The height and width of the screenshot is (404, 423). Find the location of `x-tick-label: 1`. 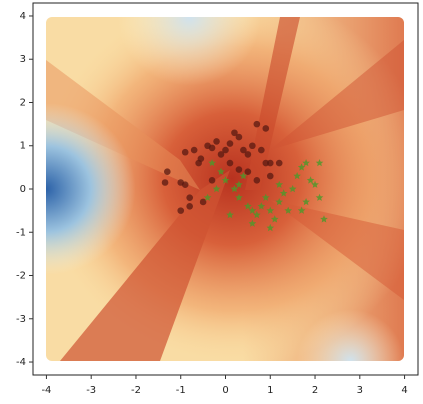

x-tick-label: 1 is located at coordinates (270, 390).